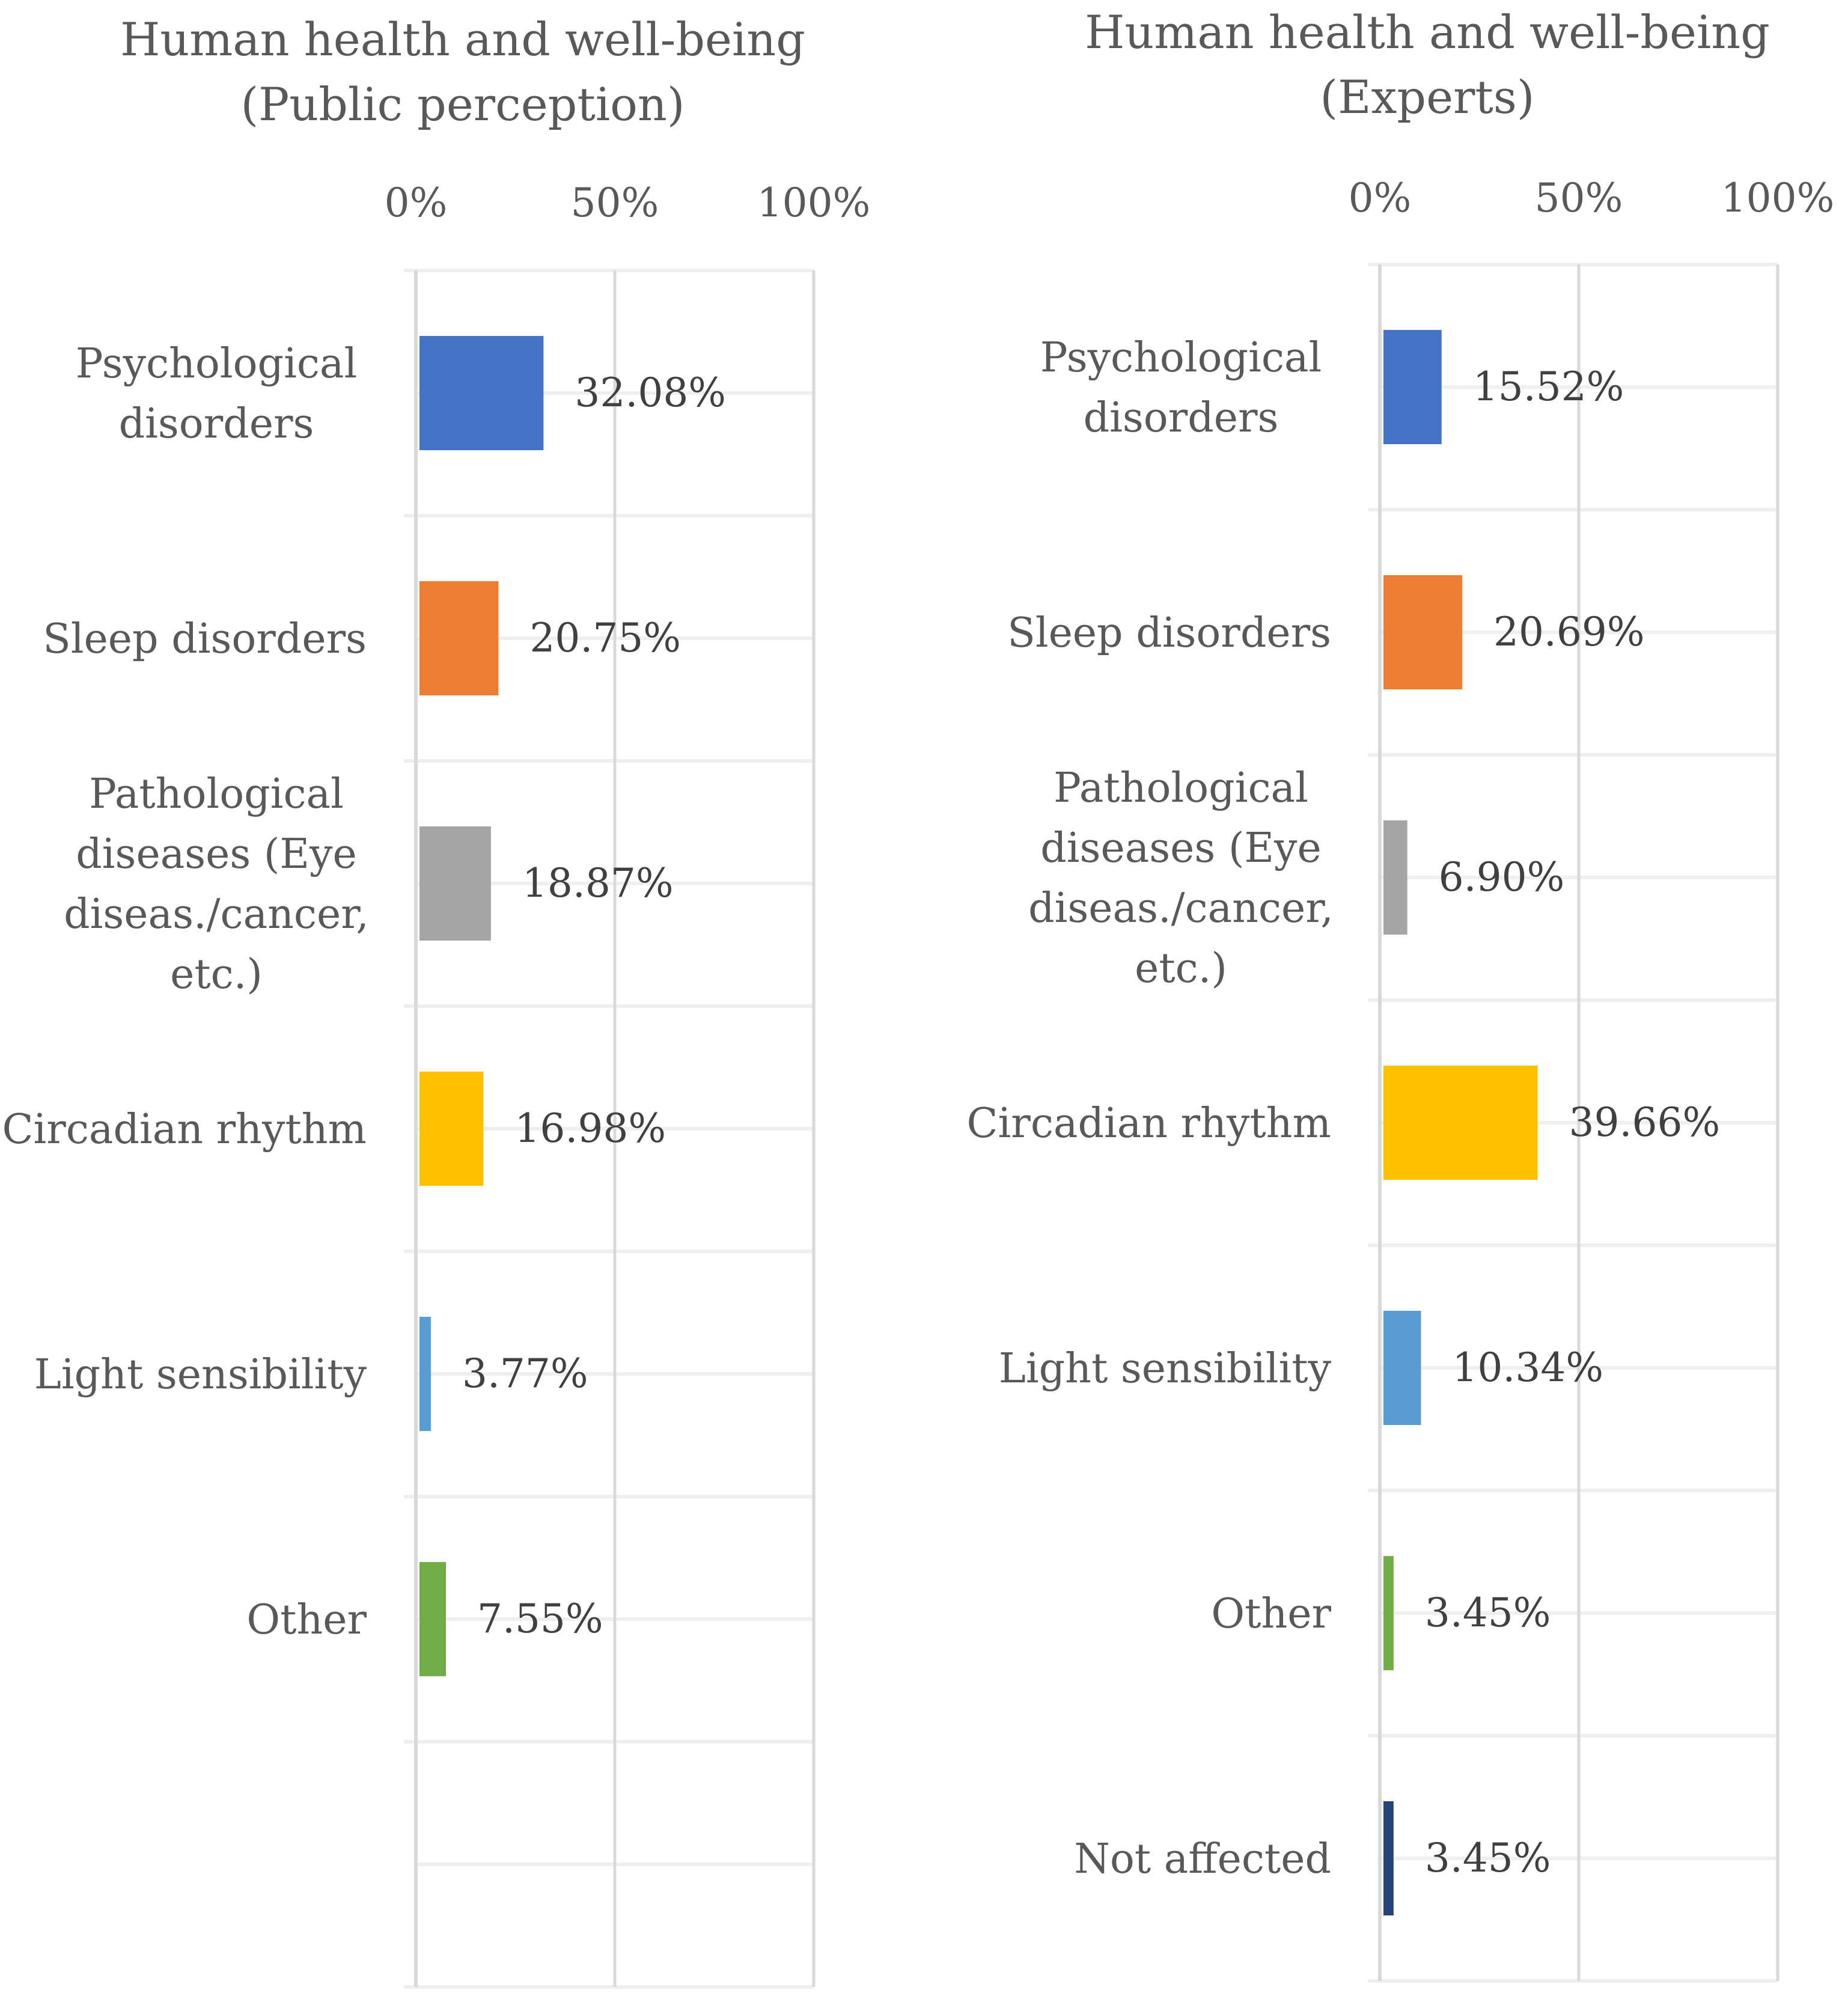 Image resolution: width=1848 pixels, height=2014 pixels. Describe the element at coordinates (598, 883) in the screenshot. I see `bar-value-label: 18.87%` at that location.